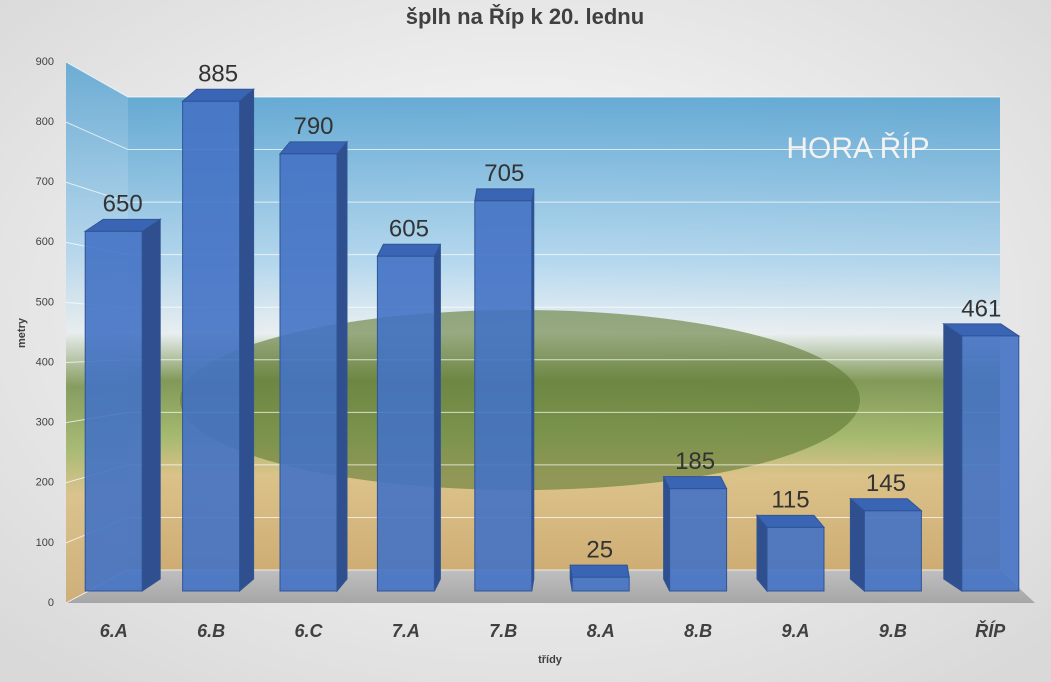 The height and width of the screenshot is (682, 1051). What do you see at coordinates (218, 74) in the screenshot?
I see `value-label: 885` at bounding box center [218, 74].